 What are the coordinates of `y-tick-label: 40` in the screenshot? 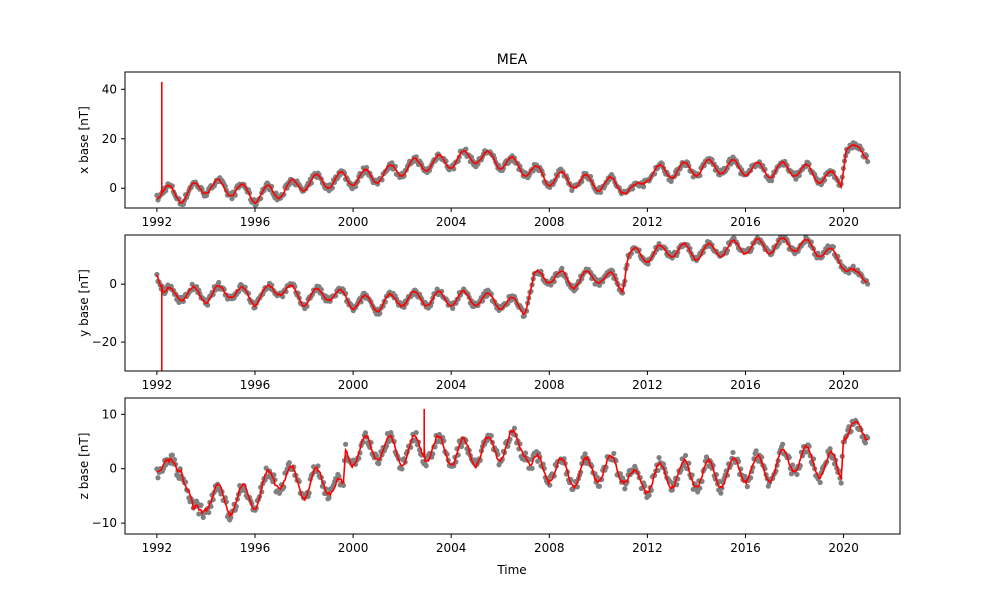 It's located at (109, 89).